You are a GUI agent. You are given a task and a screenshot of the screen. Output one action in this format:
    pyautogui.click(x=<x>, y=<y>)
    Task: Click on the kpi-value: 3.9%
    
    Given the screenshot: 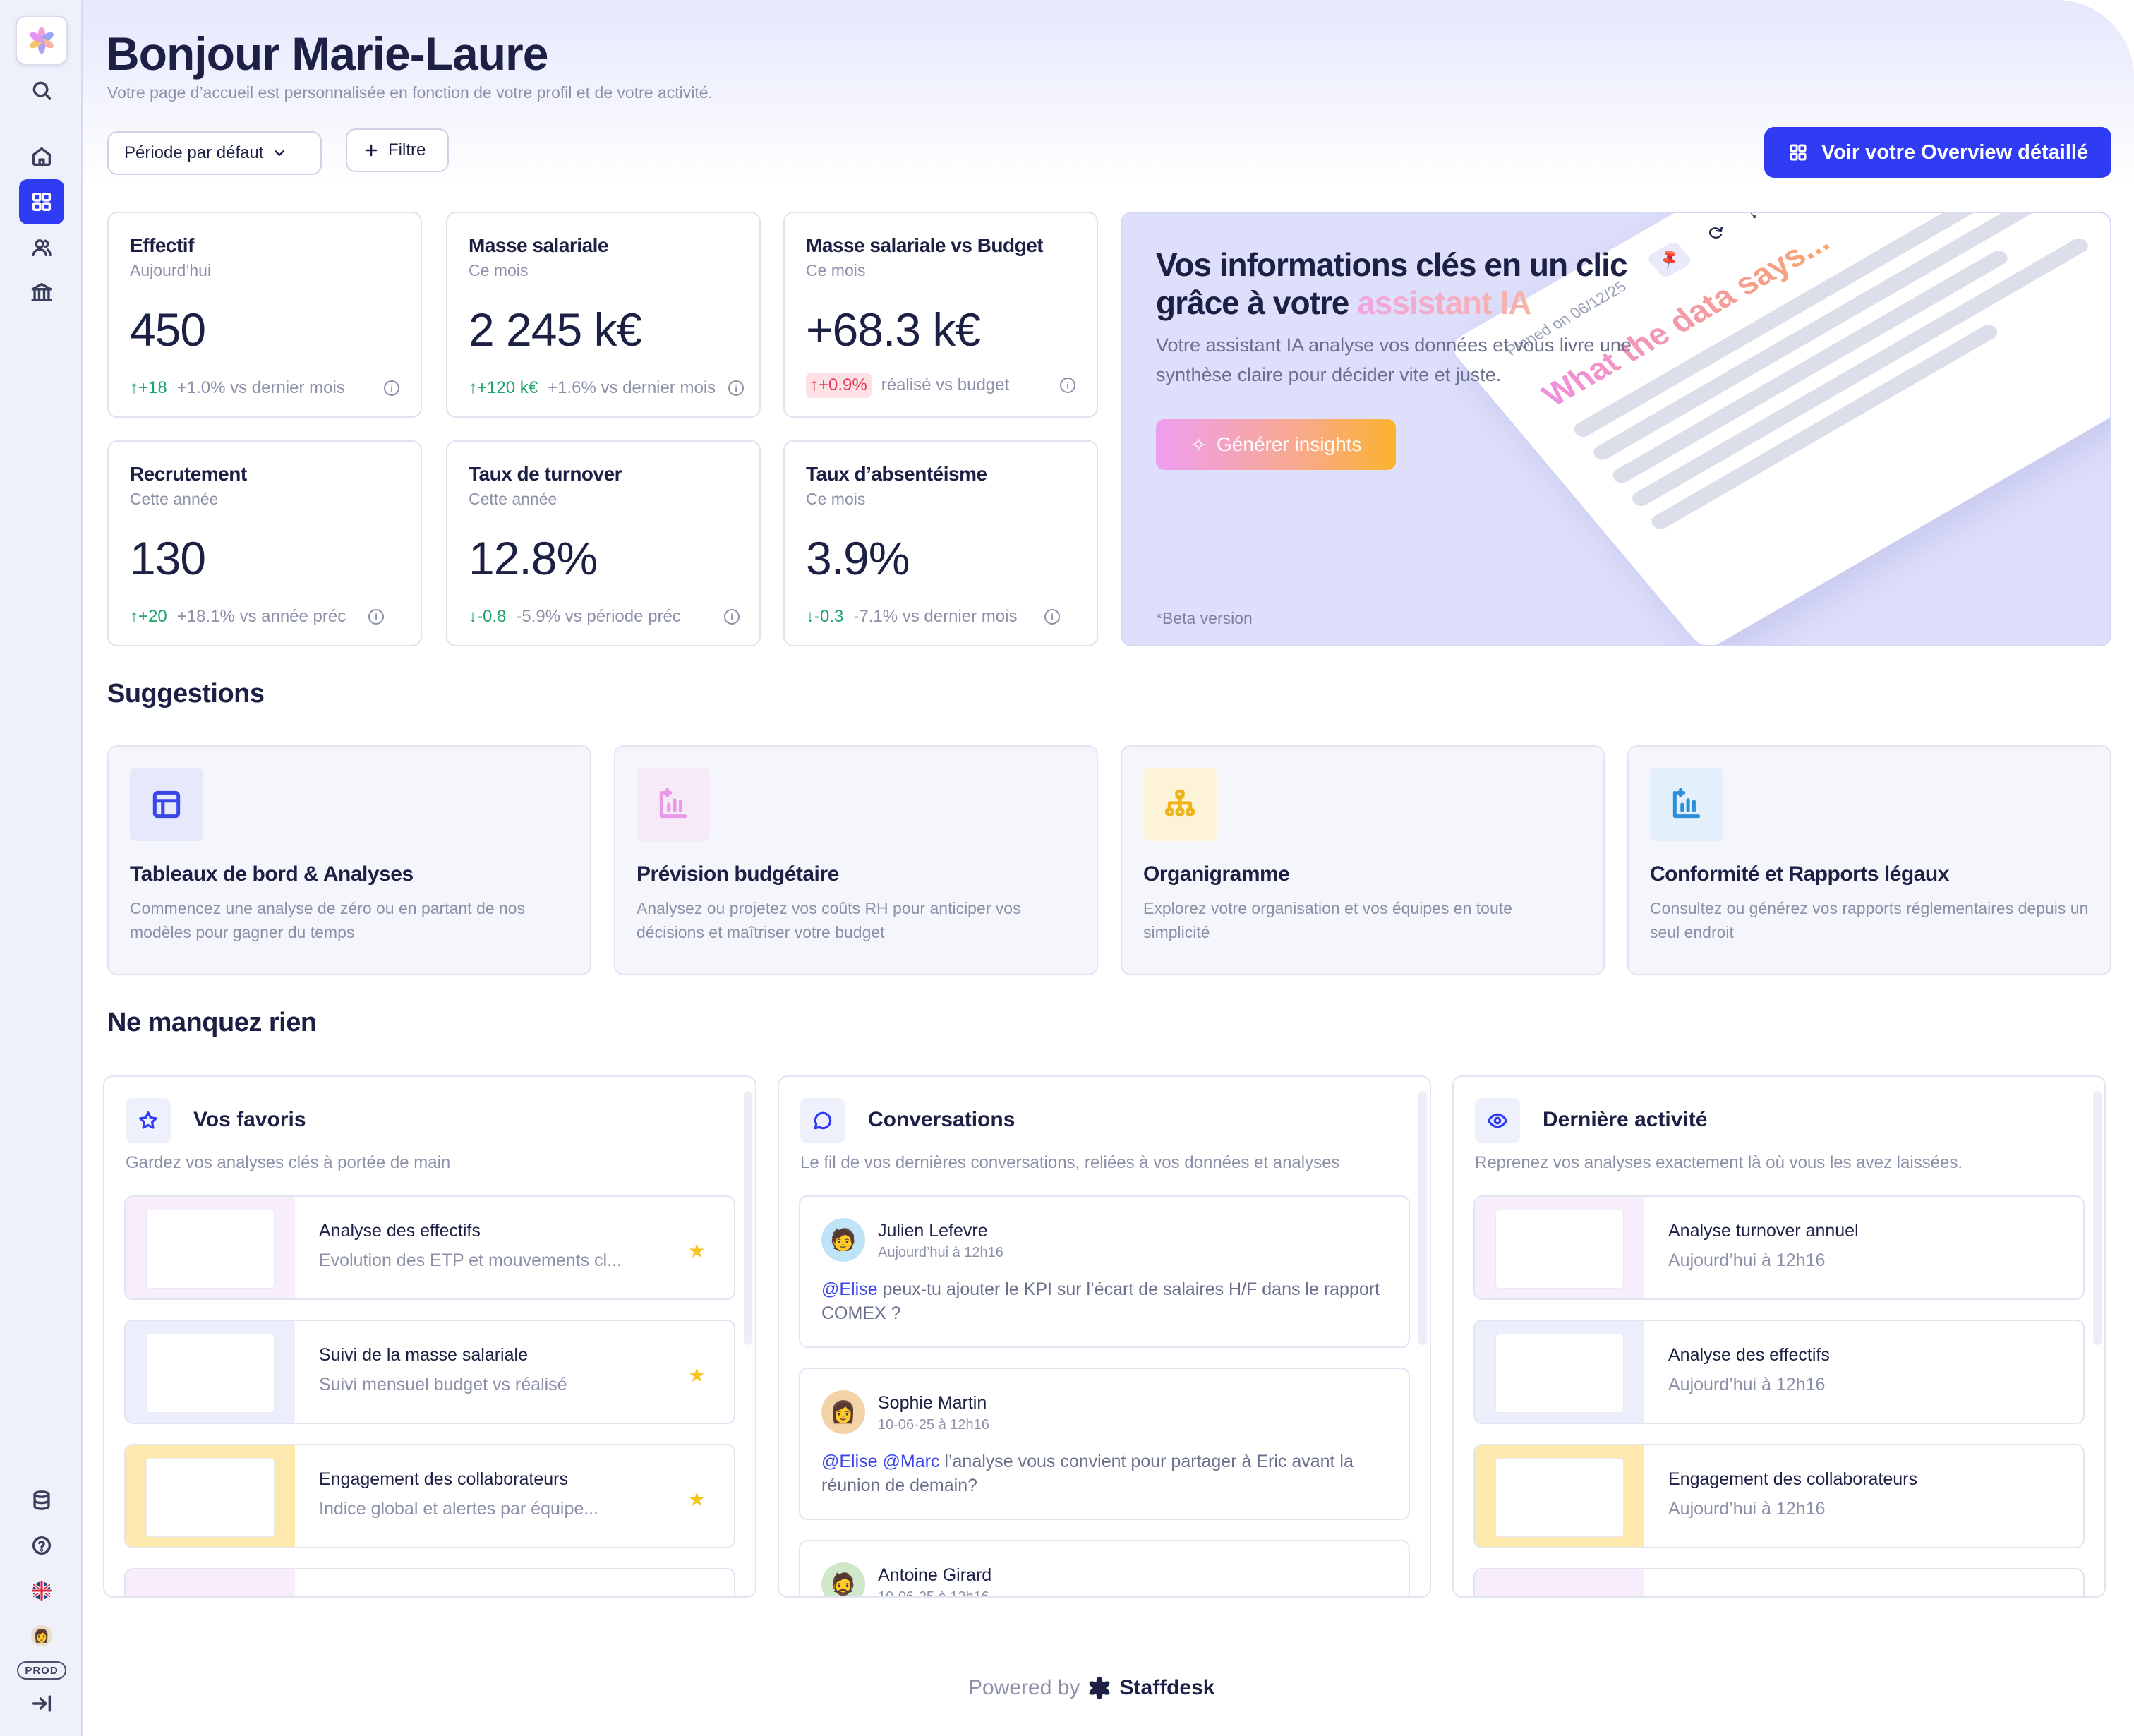 What is the action you would take?
    pyautogui.click(x=858, y=558)
    